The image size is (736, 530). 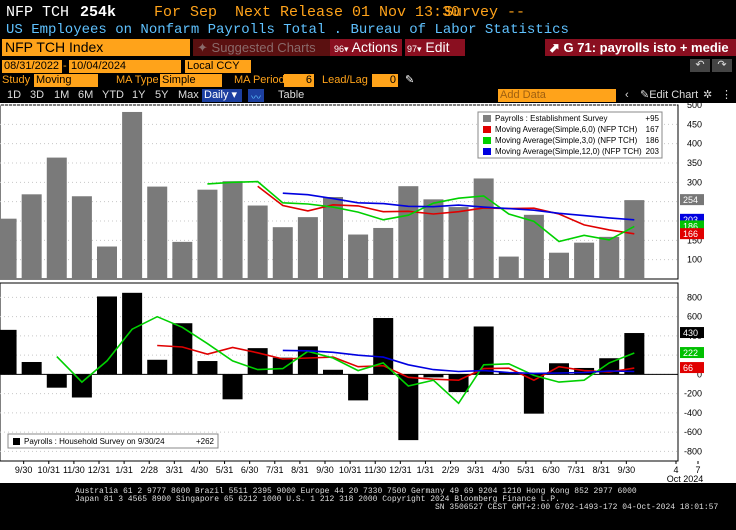 I want to click on external-link-icon: ⬈, so click(x=554, y=47).